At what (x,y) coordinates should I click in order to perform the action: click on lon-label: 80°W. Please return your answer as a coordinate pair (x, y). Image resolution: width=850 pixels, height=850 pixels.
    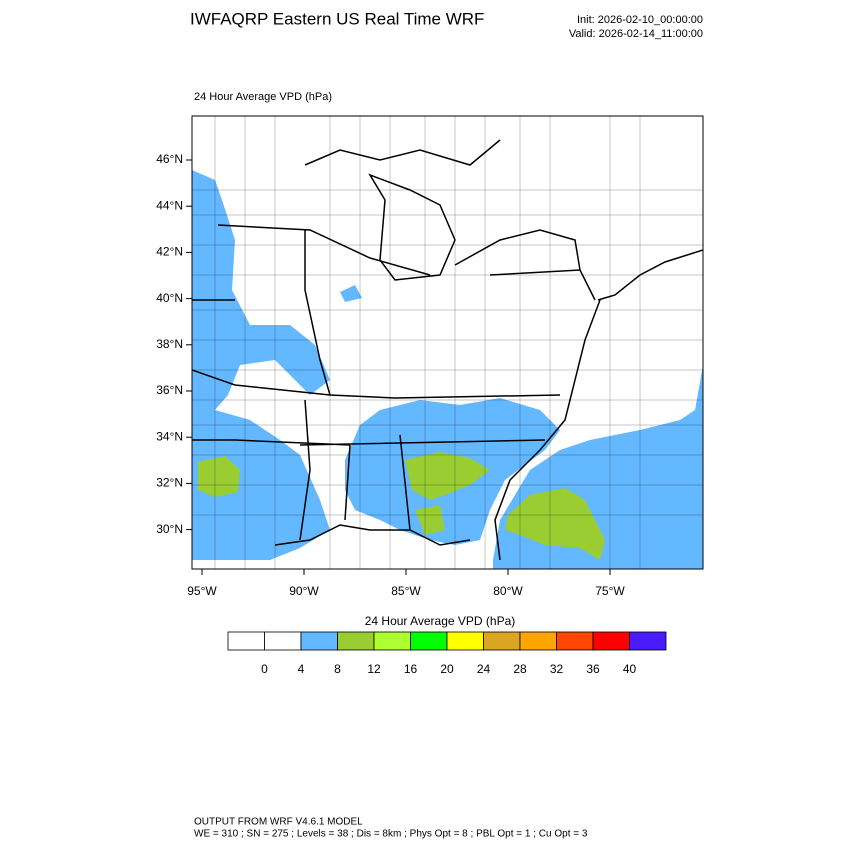
    Looking at the image, I should click on (508, 591).